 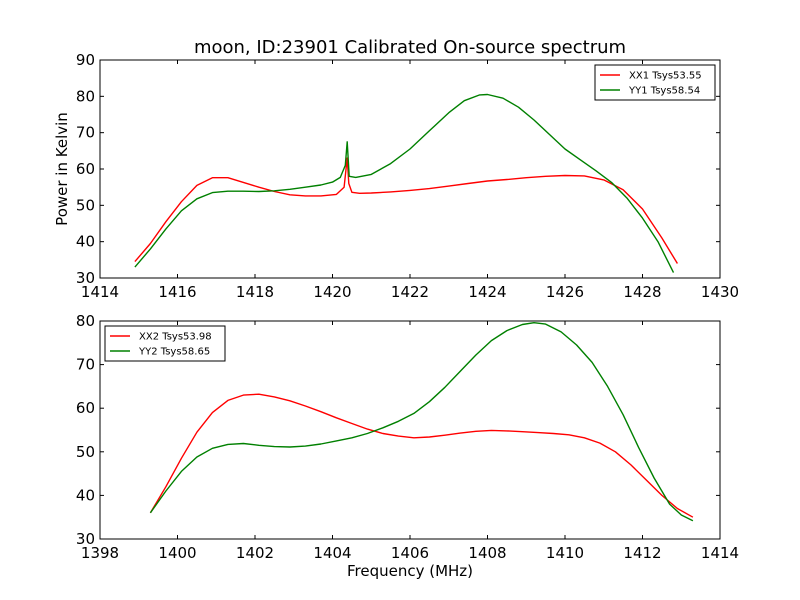 What do you see at coordinates (565, 553) in the screenshot?
I see `x-tick-label: 1410` at bounding box center [565, 553].